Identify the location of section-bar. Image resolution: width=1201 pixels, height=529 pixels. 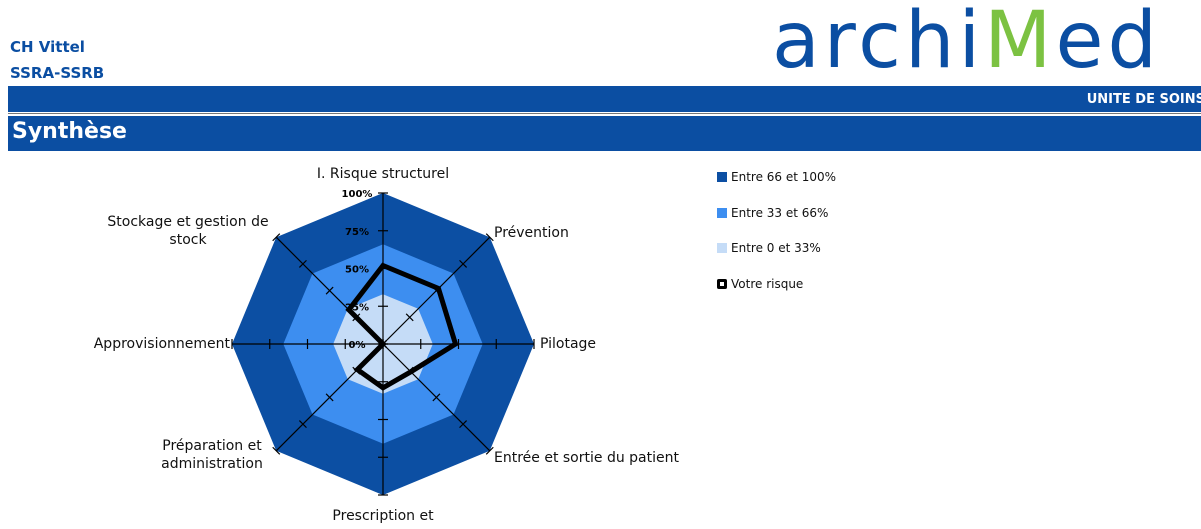
(604, 133).